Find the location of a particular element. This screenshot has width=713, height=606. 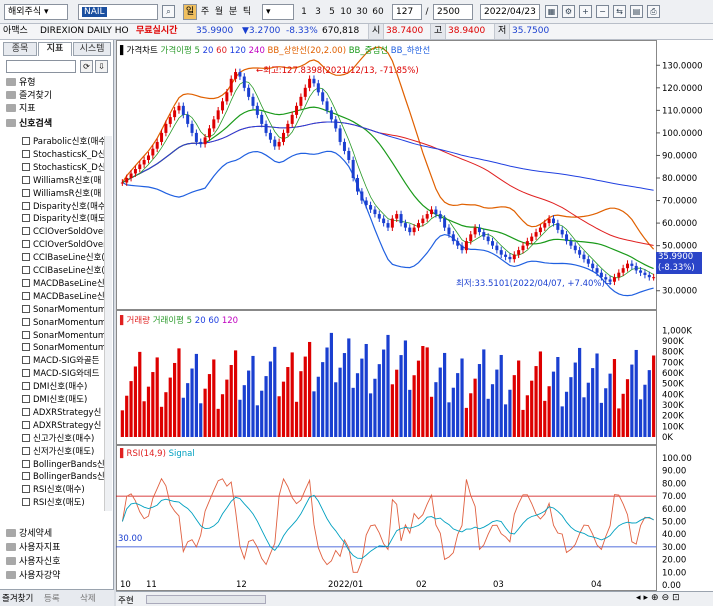

signal-item: MACD-SIG와데드 is located at coordinates (63, 374).